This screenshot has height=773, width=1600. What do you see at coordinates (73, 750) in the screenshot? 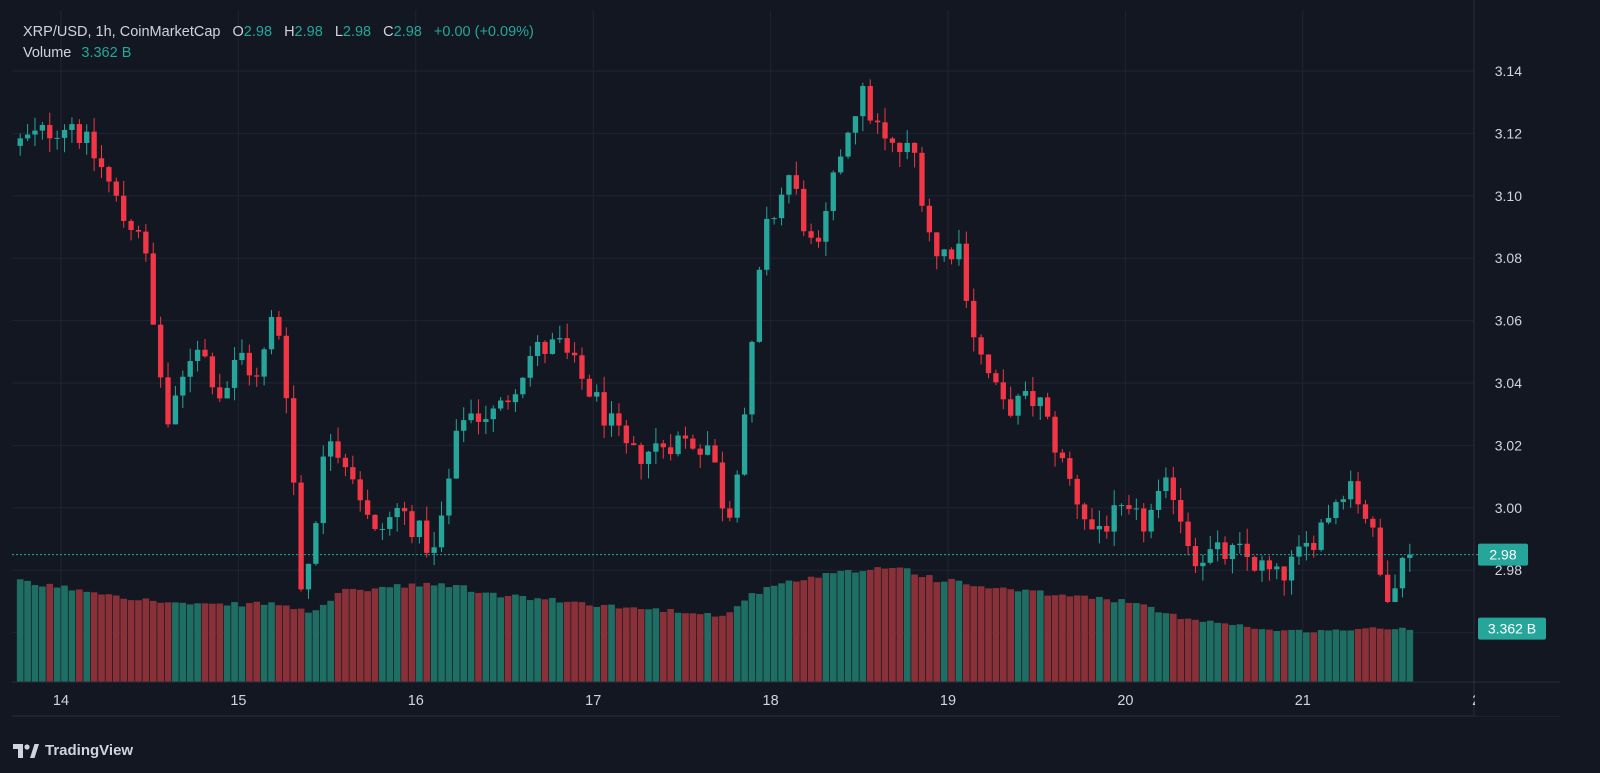
I see `tradingview-logo: TradingView` at bounding box center [73, 750].